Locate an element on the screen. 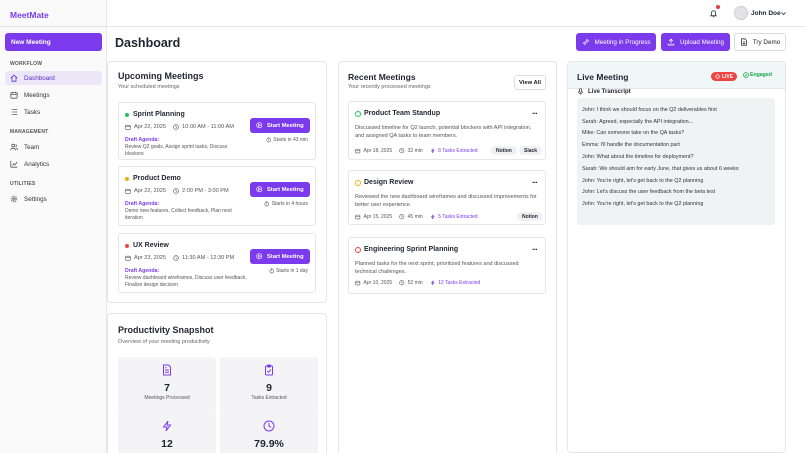  engaged-status: Engaged is located at coordinates (757, 75).